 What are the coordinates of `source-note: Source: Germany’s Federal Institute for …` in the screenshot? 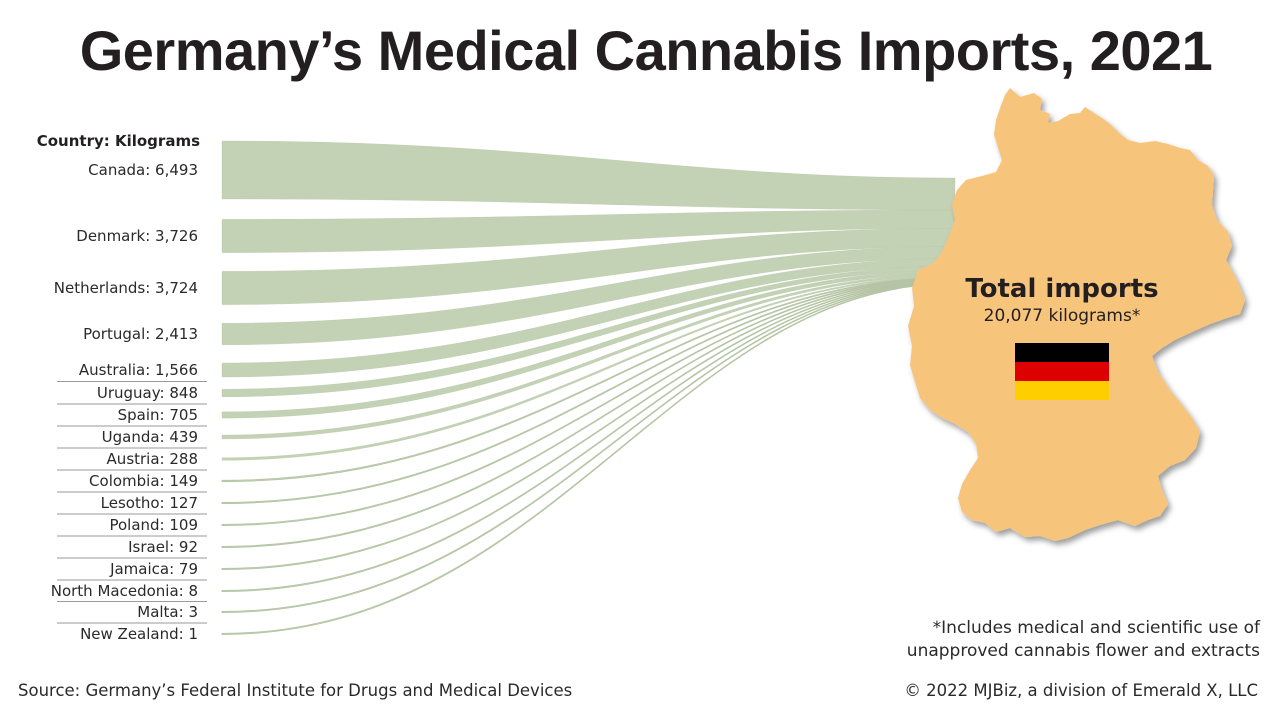 It's located at (295, 690).